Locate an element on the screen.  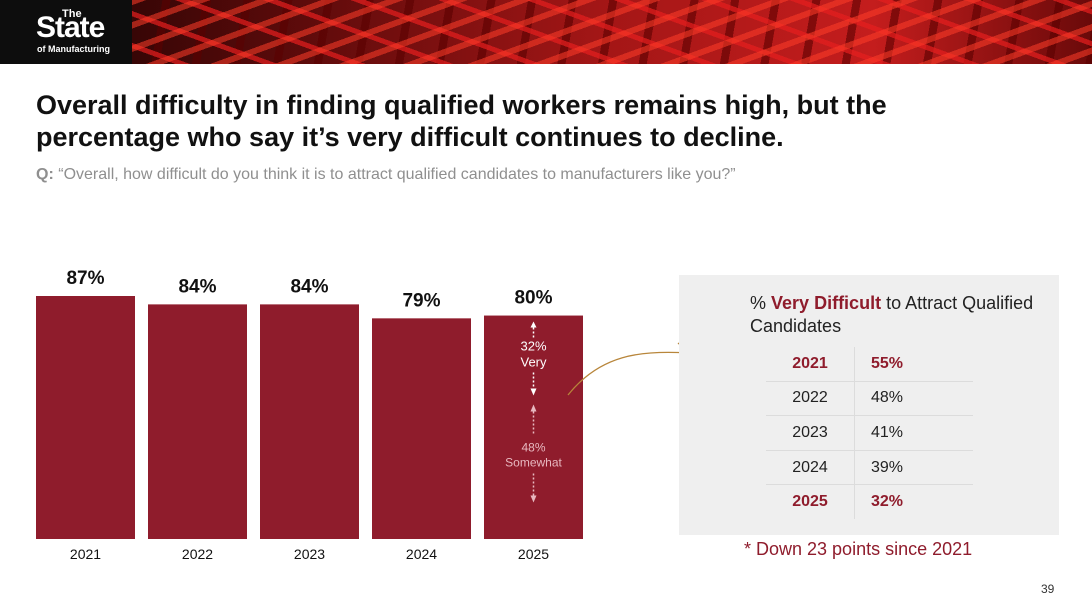
logo: The State of Manufacturing is located at coordinates (66, 32).